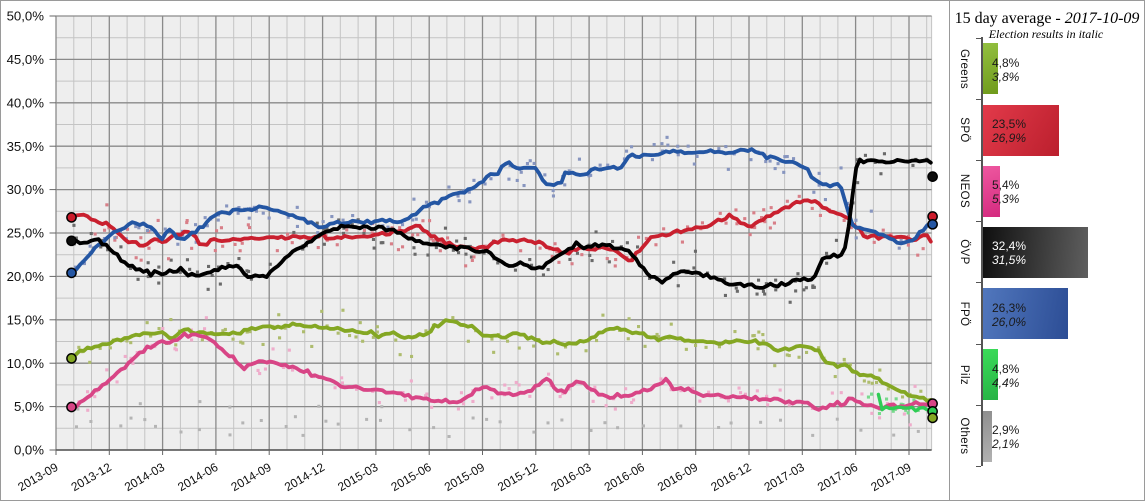 This screenshot has width=1145, height=501. I want to click on svg-text: 2017-09, so click(890, 477).